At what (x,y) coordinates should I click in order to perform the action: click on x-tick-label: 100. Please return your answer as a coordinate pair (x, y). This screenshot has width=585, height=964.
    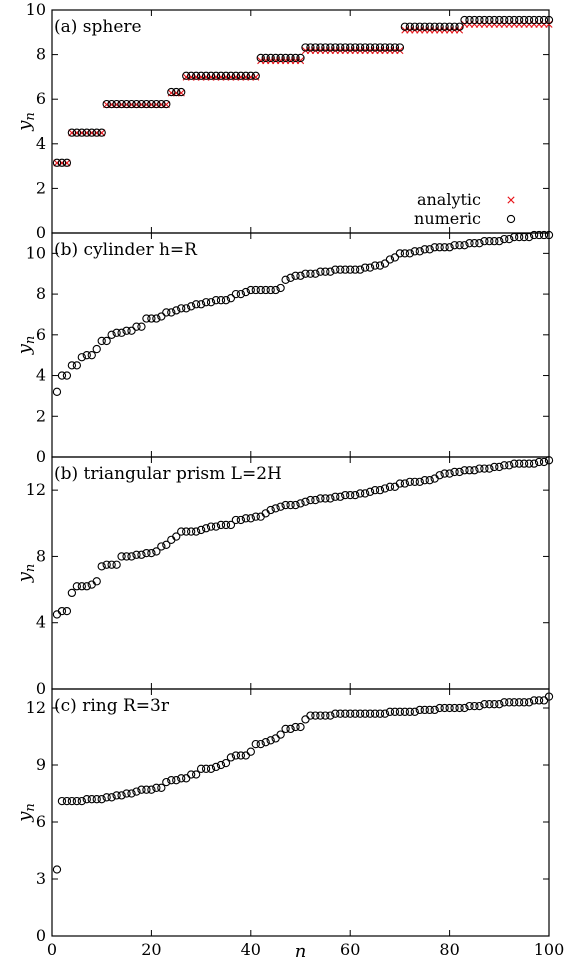
    Looking at the image, I should click on (549, 949).